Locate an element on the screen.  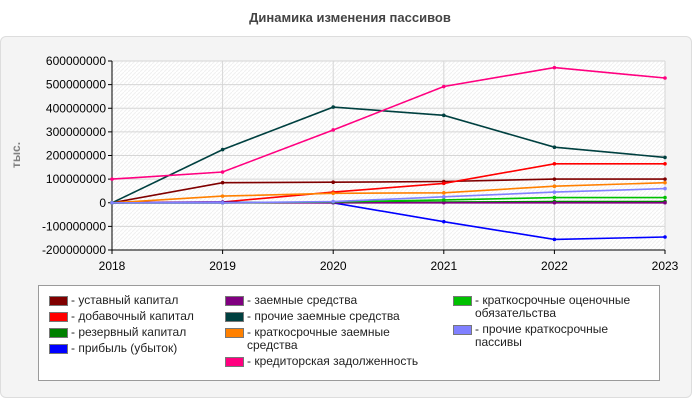
legend-item: - краткосрочные оценочные обязательства is located at coordinates (553, 307).